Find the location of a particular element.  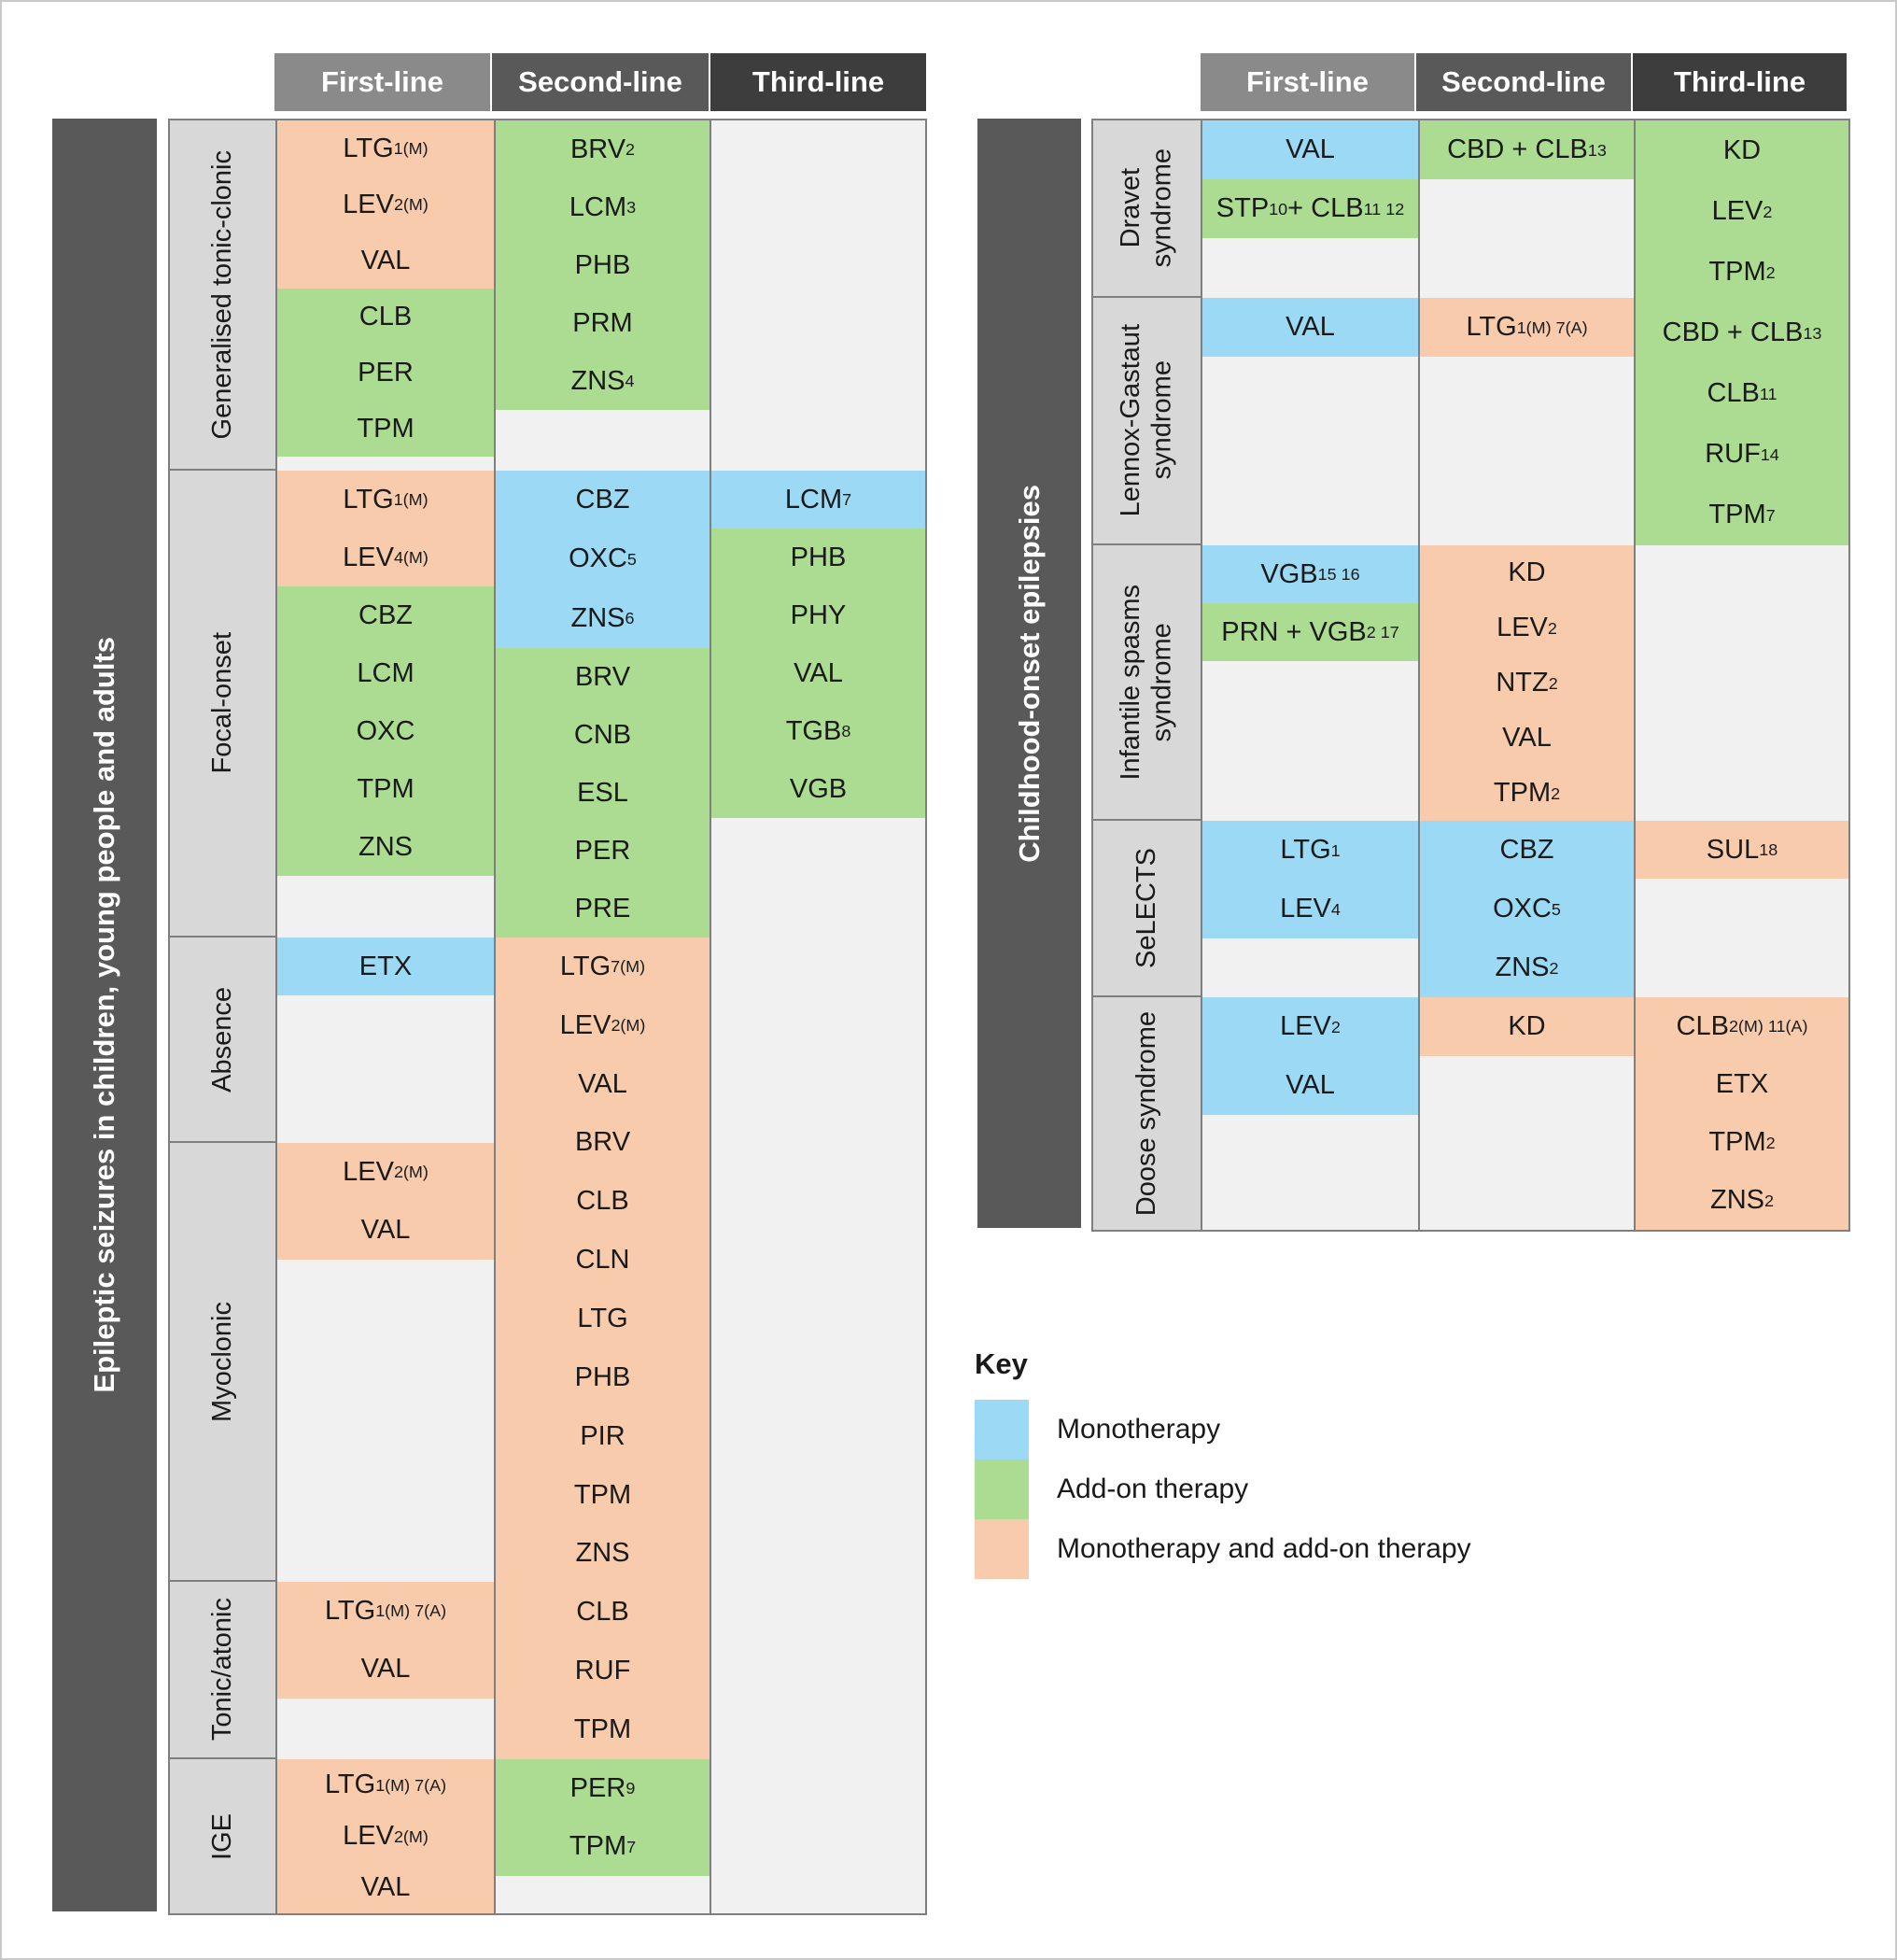

key-entry-addon: Add-on therapy is located at coordinates (1223, 1489).